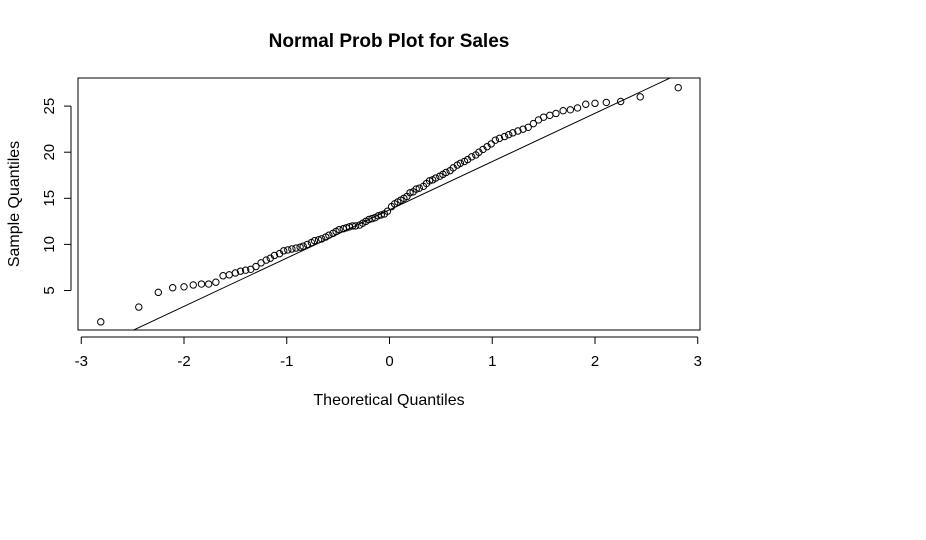  I want to click on y-axis: 5 10 15 20 25, so click(56, 196).